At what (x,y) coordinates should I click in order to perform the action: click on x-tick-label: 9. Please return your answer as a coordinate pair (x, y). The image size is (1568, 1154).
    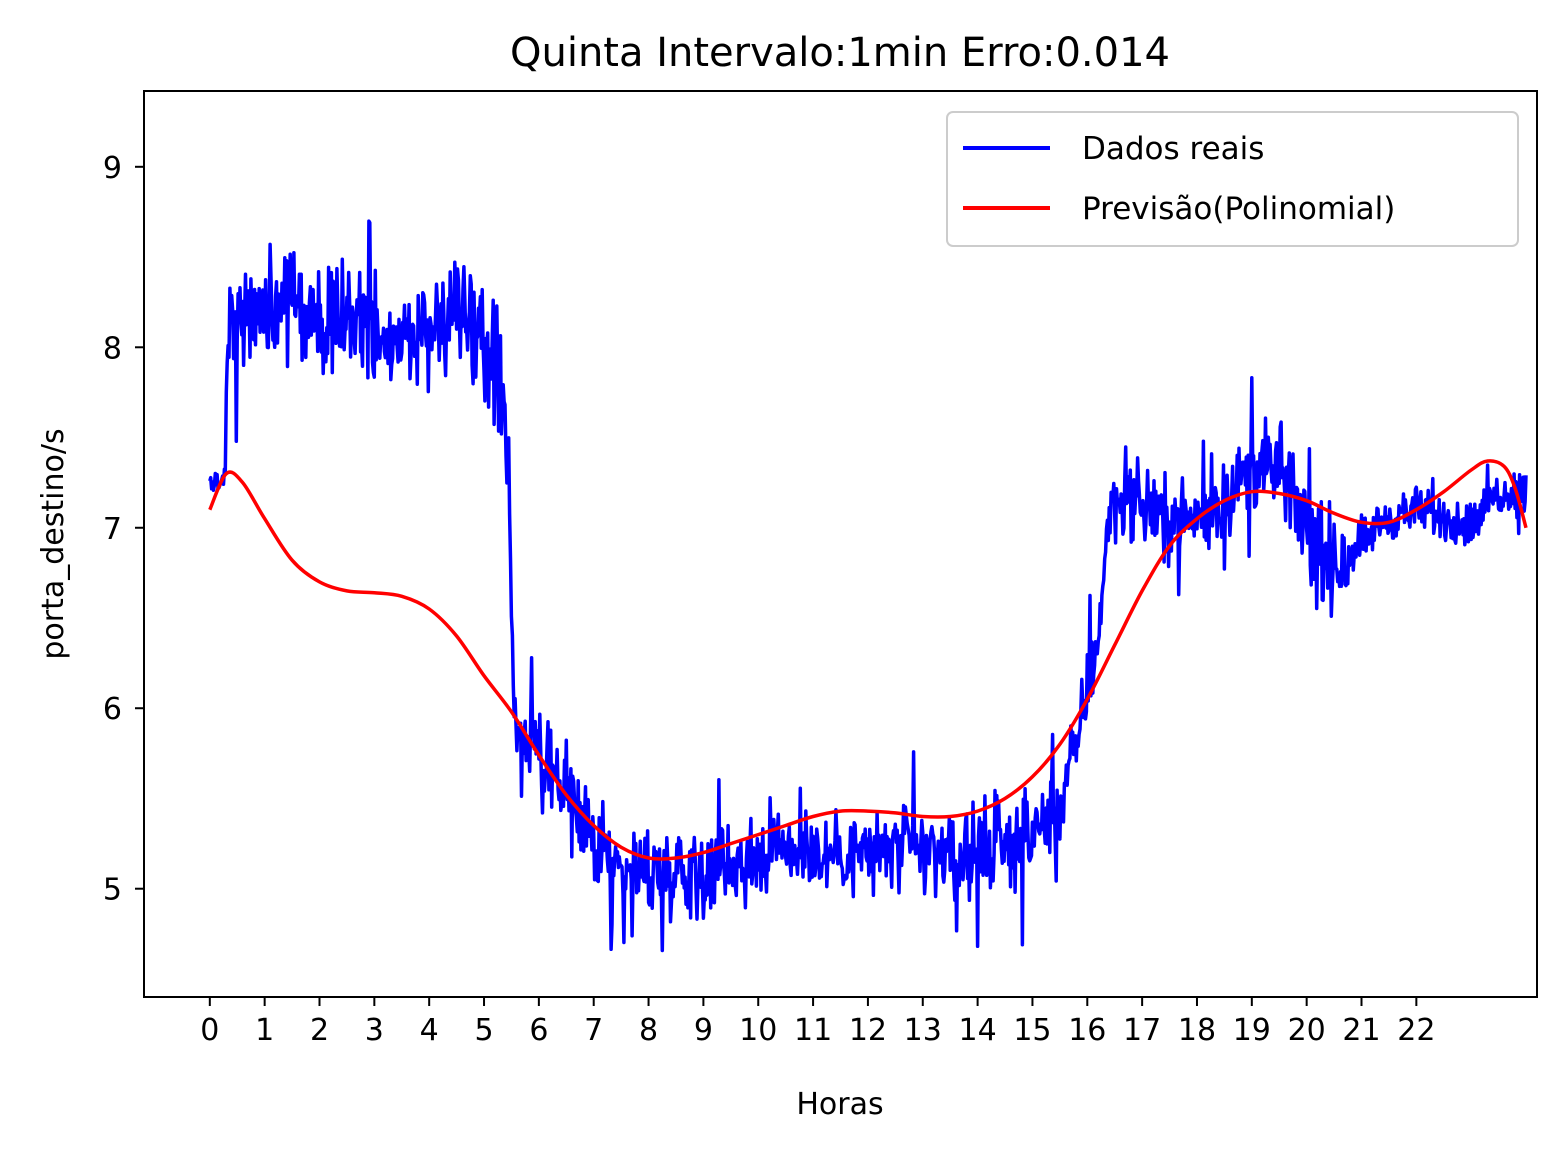
    Looking at the image, I should click on (703, 1030).